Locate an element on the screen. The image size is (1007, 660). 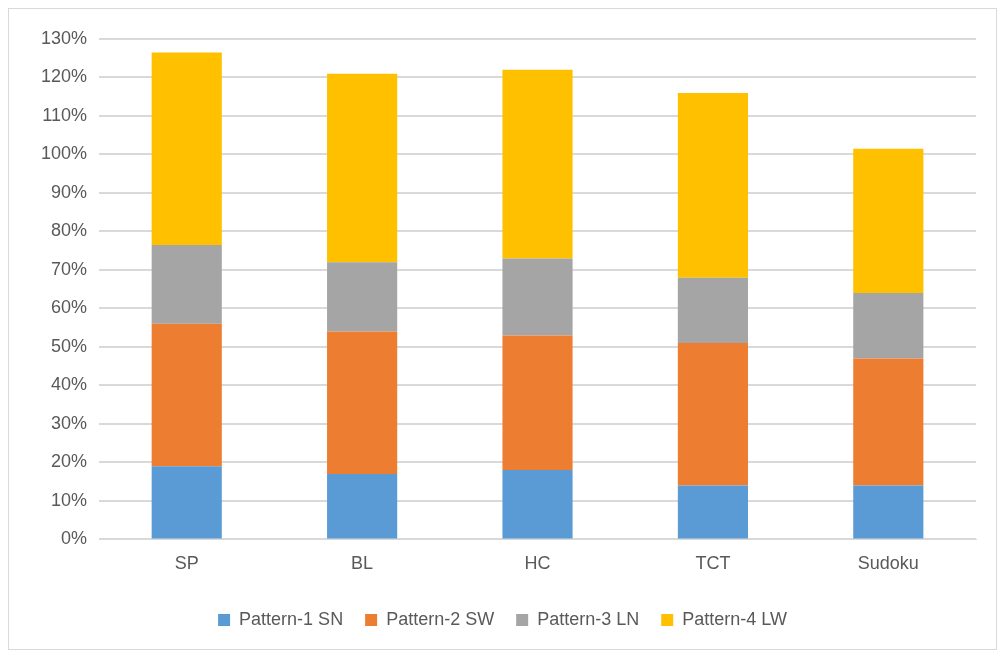
legend-label: Pattern-4 LW is located at coordinates (734, 618).